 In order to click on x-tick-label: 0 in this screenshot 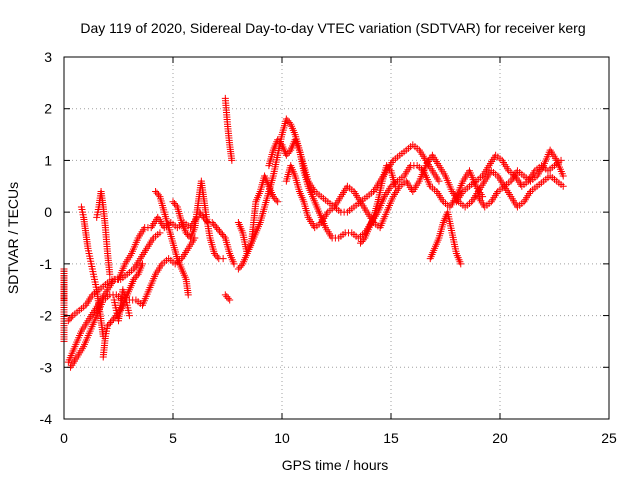, I will do `click(64, 438)`.